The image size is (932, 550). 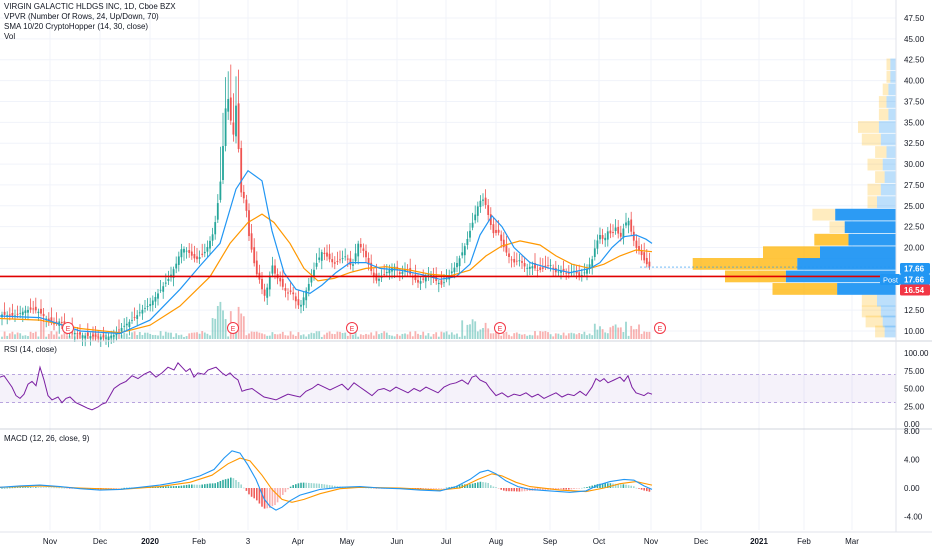 What do you see at coordinates (150, 541) in the screenshot?
I see `time-tick-label: 2020` at bounding box center [150, 541].